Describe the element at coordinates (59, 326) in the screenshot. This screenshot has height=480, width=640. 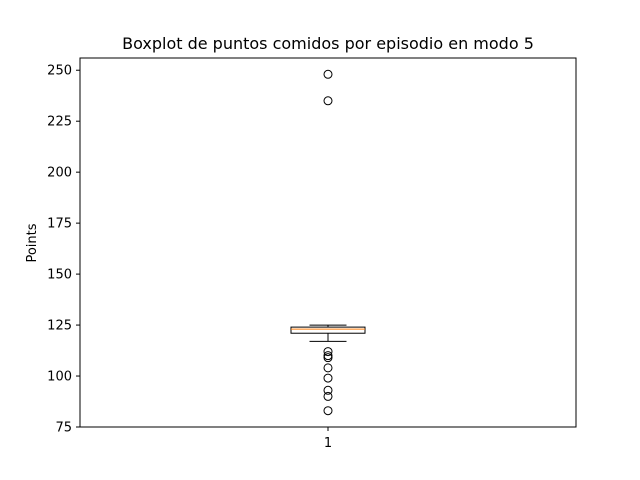
I see `y-tick-label: 125` at that location.